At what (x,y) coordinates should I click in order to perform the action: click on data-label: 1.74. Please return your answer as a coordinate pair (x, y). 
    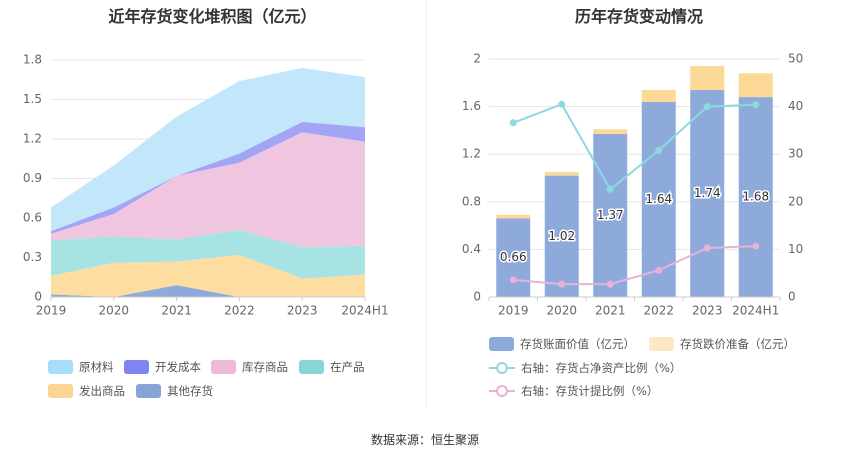
    Looking at the image, I should click on (707, 193).